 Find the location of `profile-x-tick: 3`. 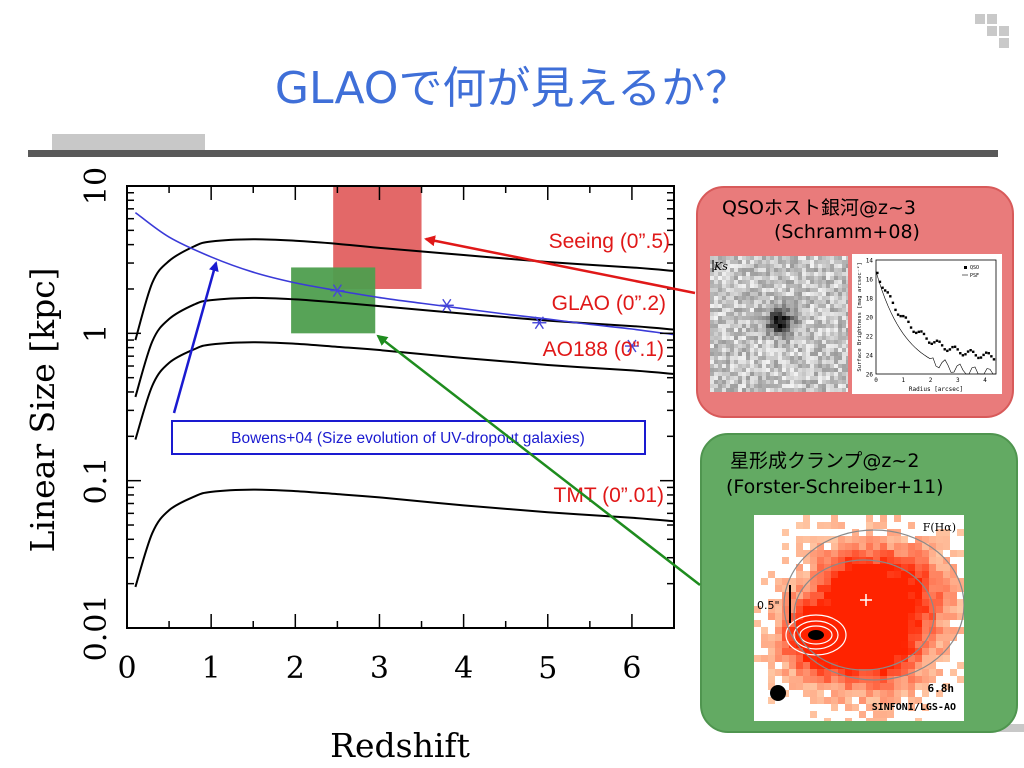

profile-x-tick: 3 is located at coordinates (958, 380).